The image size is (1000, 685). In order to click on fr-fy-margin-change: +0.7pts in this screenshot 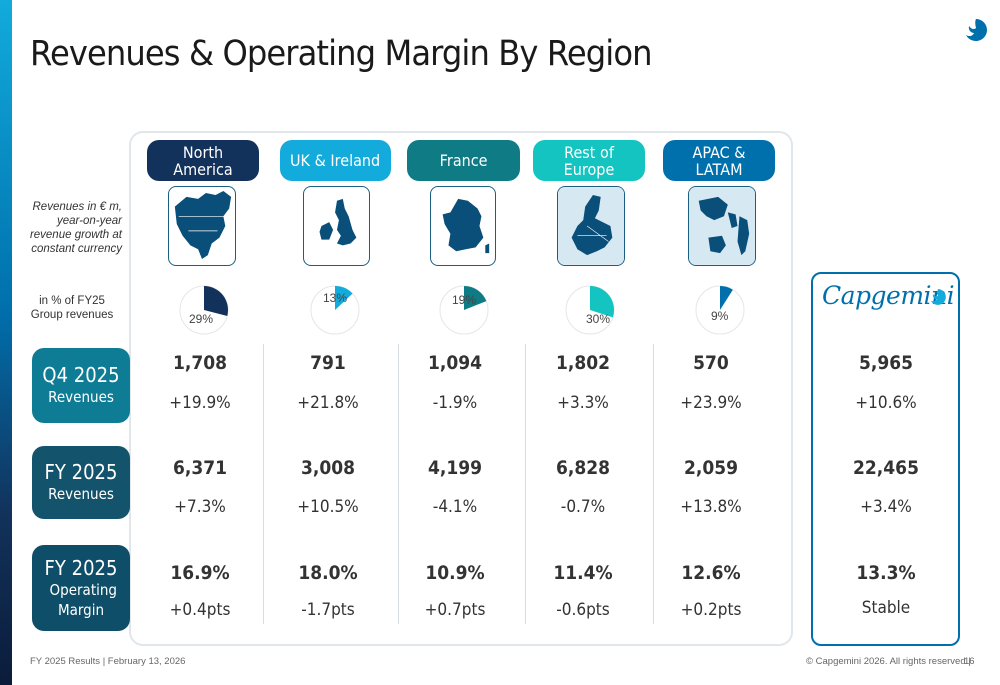, I will do `click(455, 610)`.